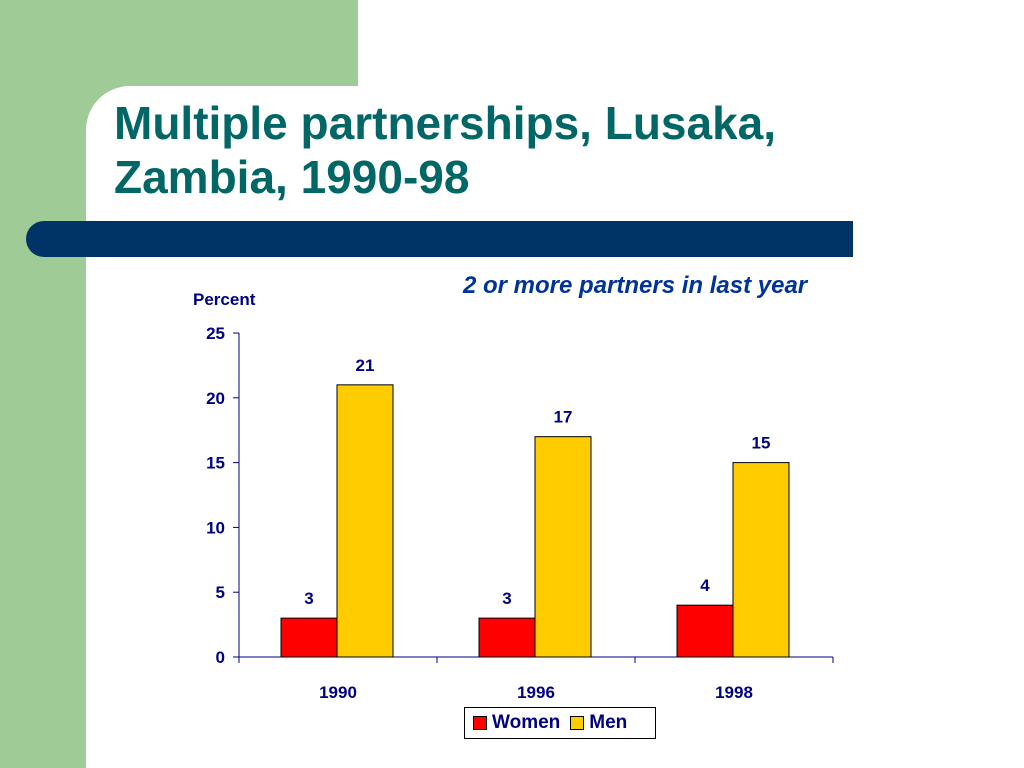 This screenshot has height=768, width=1024. What do you see at coordinates (608, 722) in the screenshot?
I see `legend-label-men: Men` at bounding box center [608, 722].